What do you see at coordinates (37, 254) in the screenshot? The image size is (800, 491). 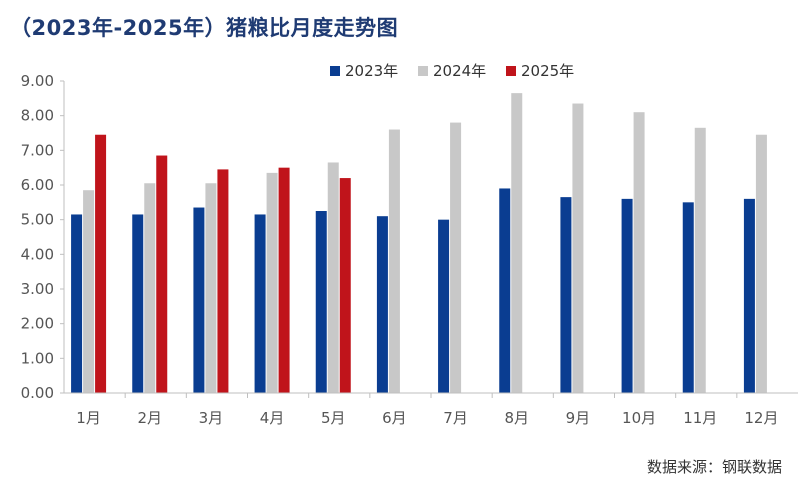 I see `y-tick-label: 4.00` at bounding box center [37, 254].